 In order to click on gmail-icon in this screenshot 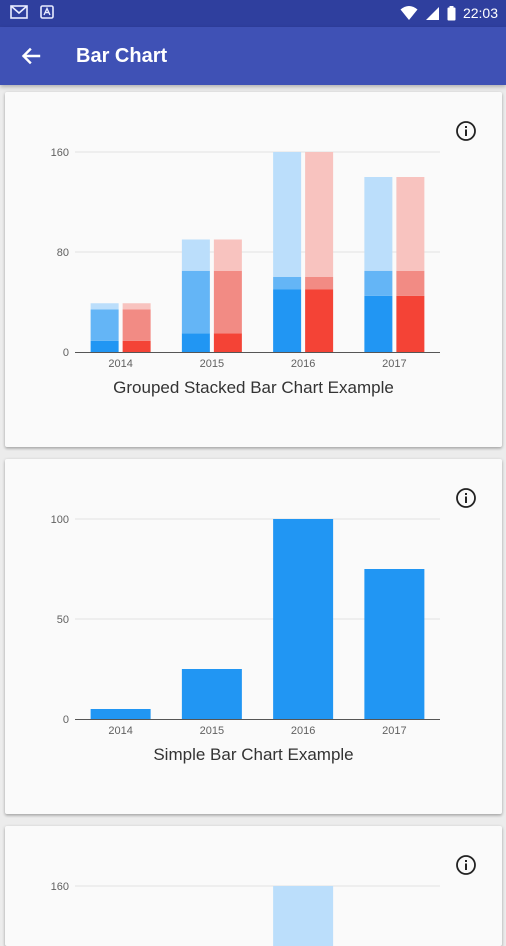, I will do `click(19, 12)`.